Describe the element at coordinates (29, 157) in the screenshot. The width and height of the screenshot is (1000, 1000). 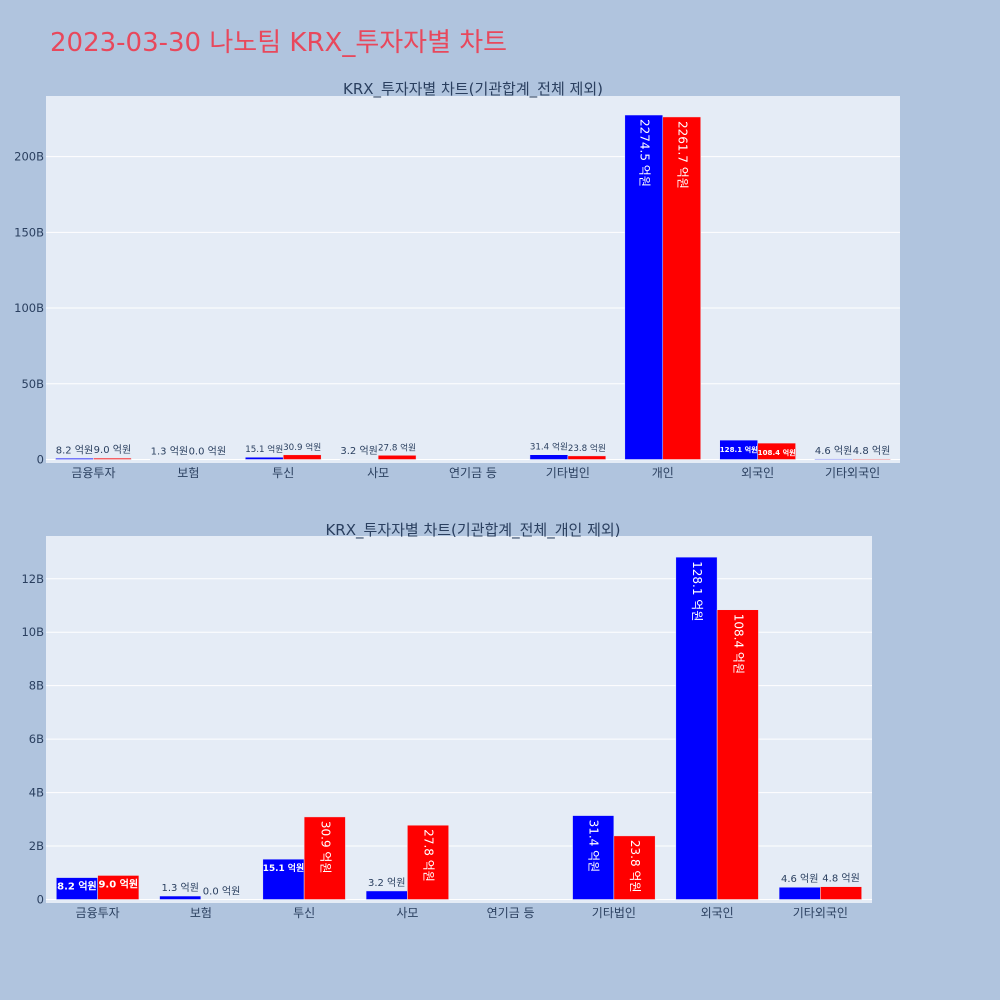
I see `y-tick-label: 200B` at that location.